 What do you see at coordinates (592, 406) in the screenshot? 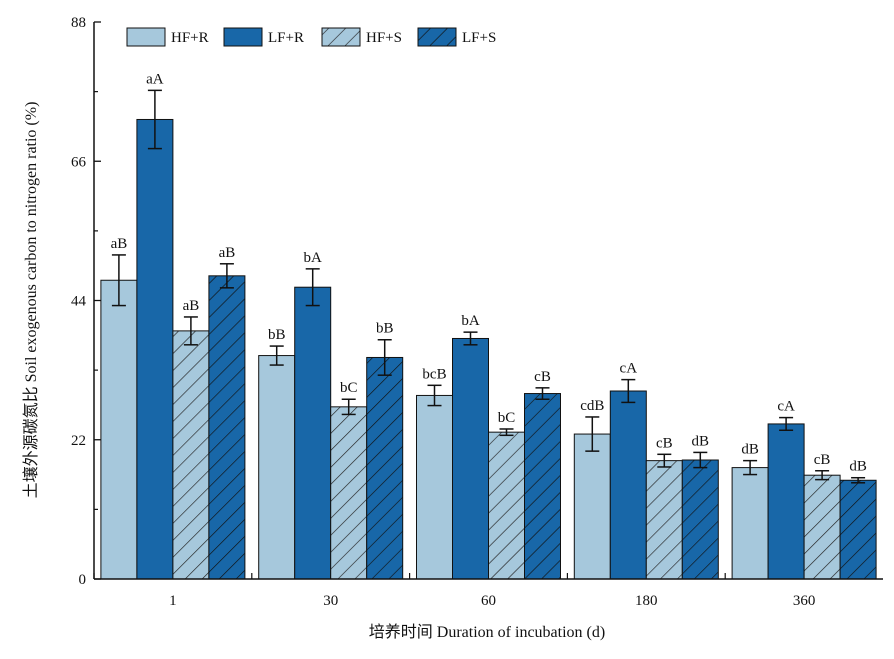
I see `significance-label: cdB` at bounding box center [592, 406].